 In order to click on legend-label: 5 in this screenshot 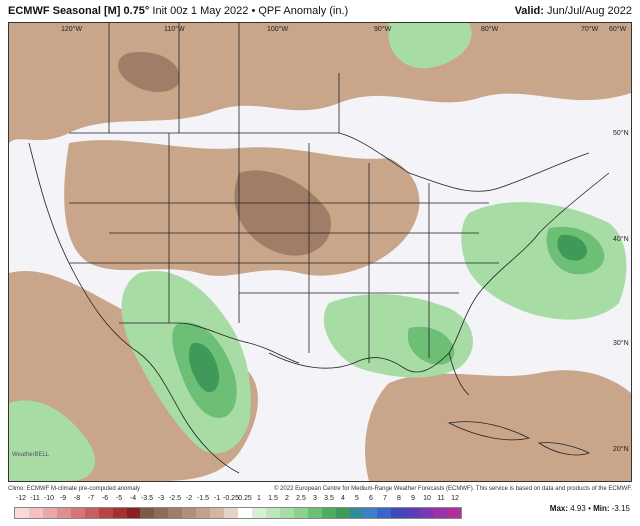, I will do `click(357, 498)`.